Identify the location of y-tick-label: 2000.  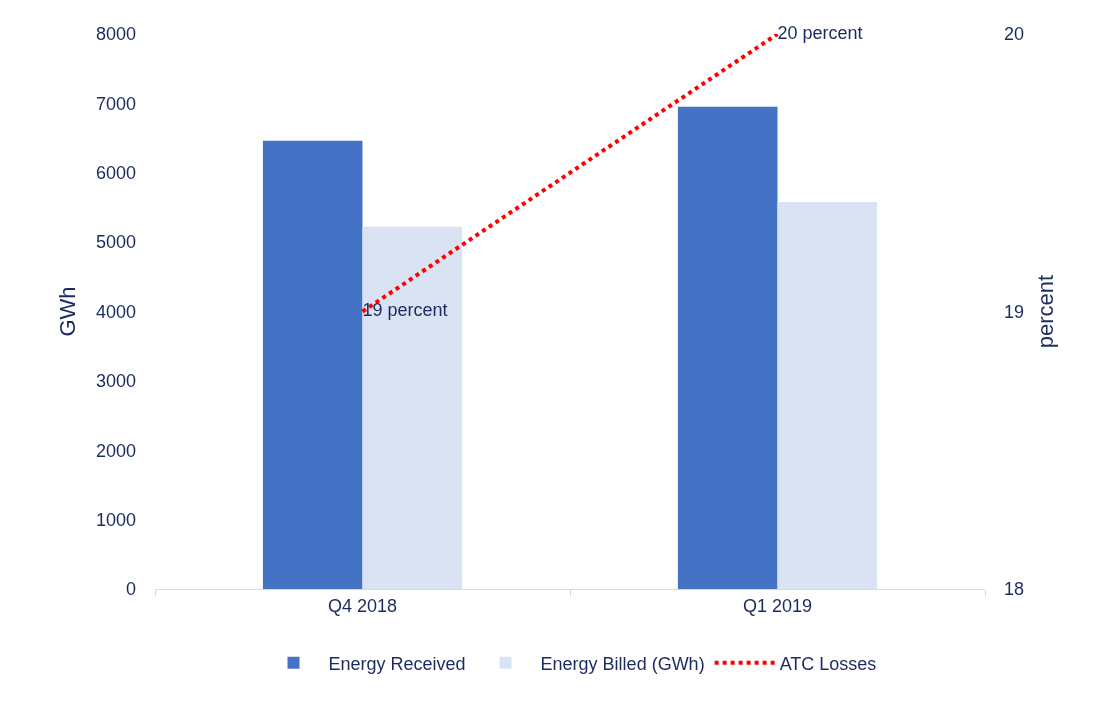
(115, 450).